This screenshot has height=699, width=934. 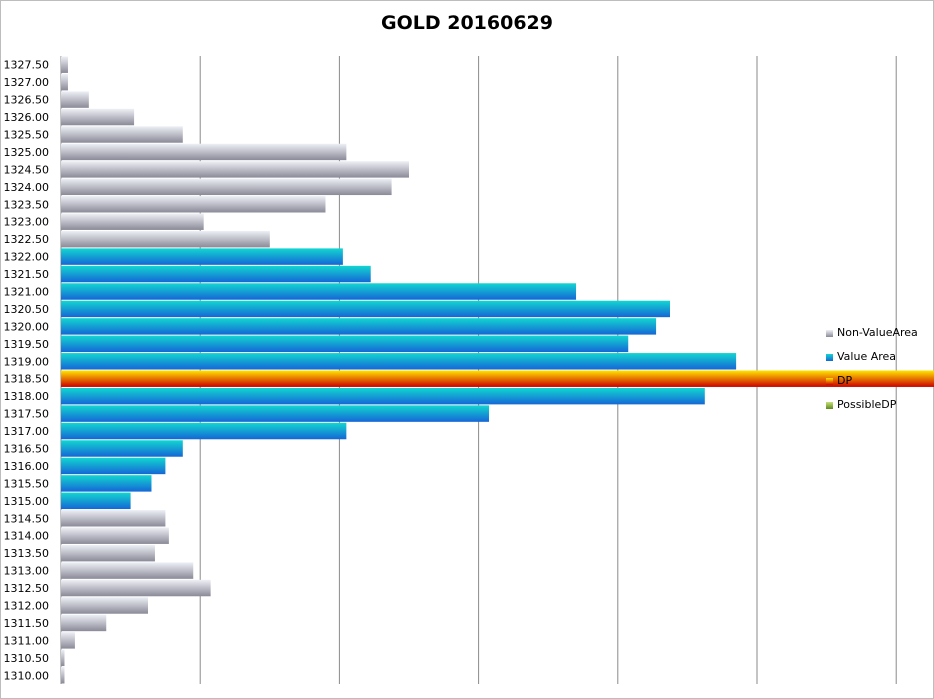 I want to click on bar-non-valuearea-1324.00, so click(x=226, y=187).